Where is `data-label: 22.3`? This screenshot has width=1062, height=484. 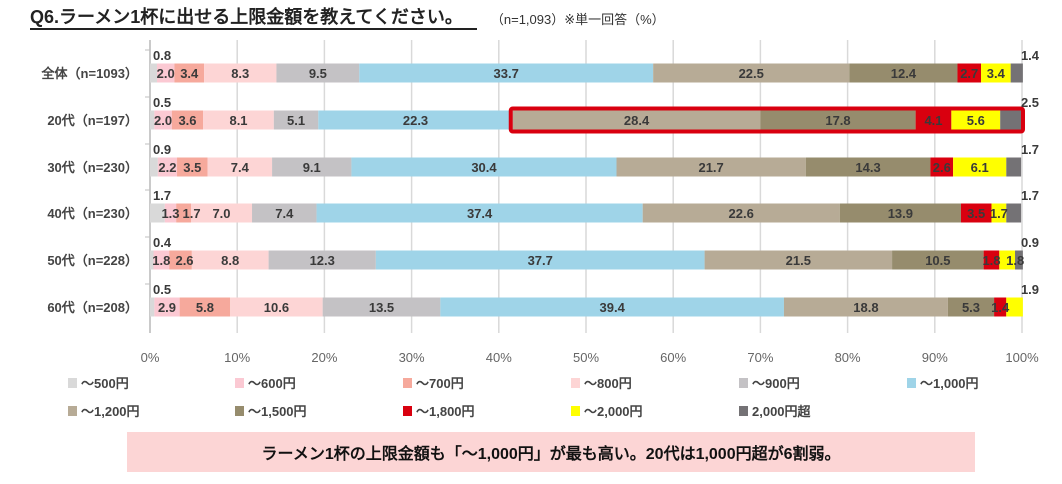
data-label: 22.3 is located at coordinates (415, 120).